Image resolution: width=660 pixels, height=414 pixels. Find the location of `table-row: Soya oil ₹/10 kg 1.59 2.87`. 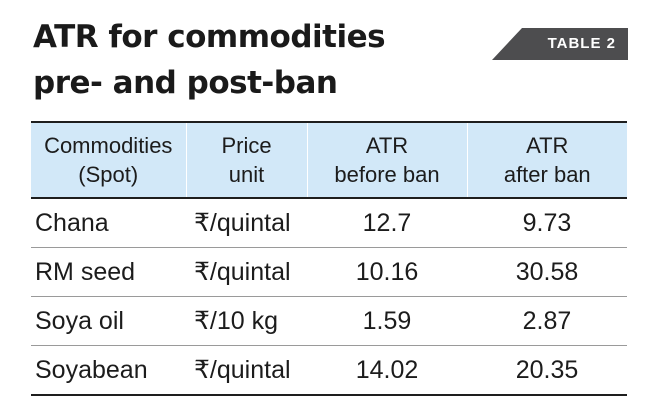

table-row: Soya oil ₹/10 kg 1.59 2.87 is located at coordinates (329, 321).